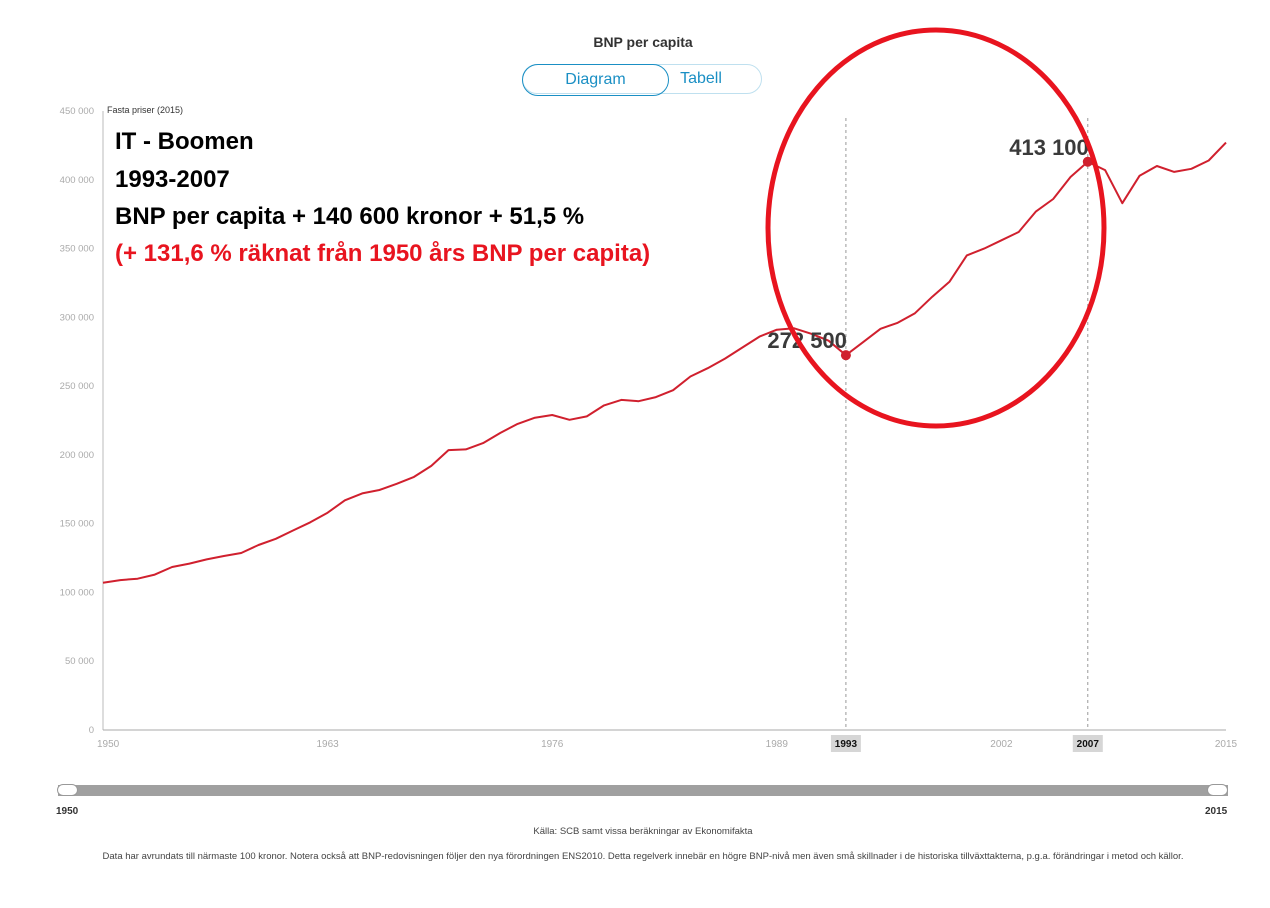 This screenshot has height=908, width=1270. What do you see at coordinates (1217, 790) in the screenshot?
I see `range-slider-end-handle` at bounding box center [1217, 790].